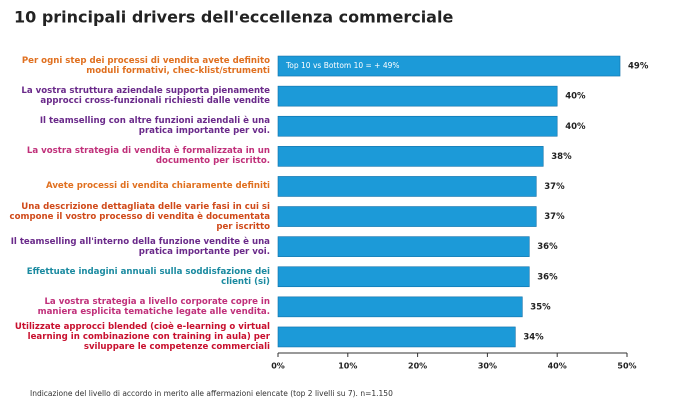 This screenshot has height=406, width=700. I want to click on value-label: 35%, so click(540, 307).